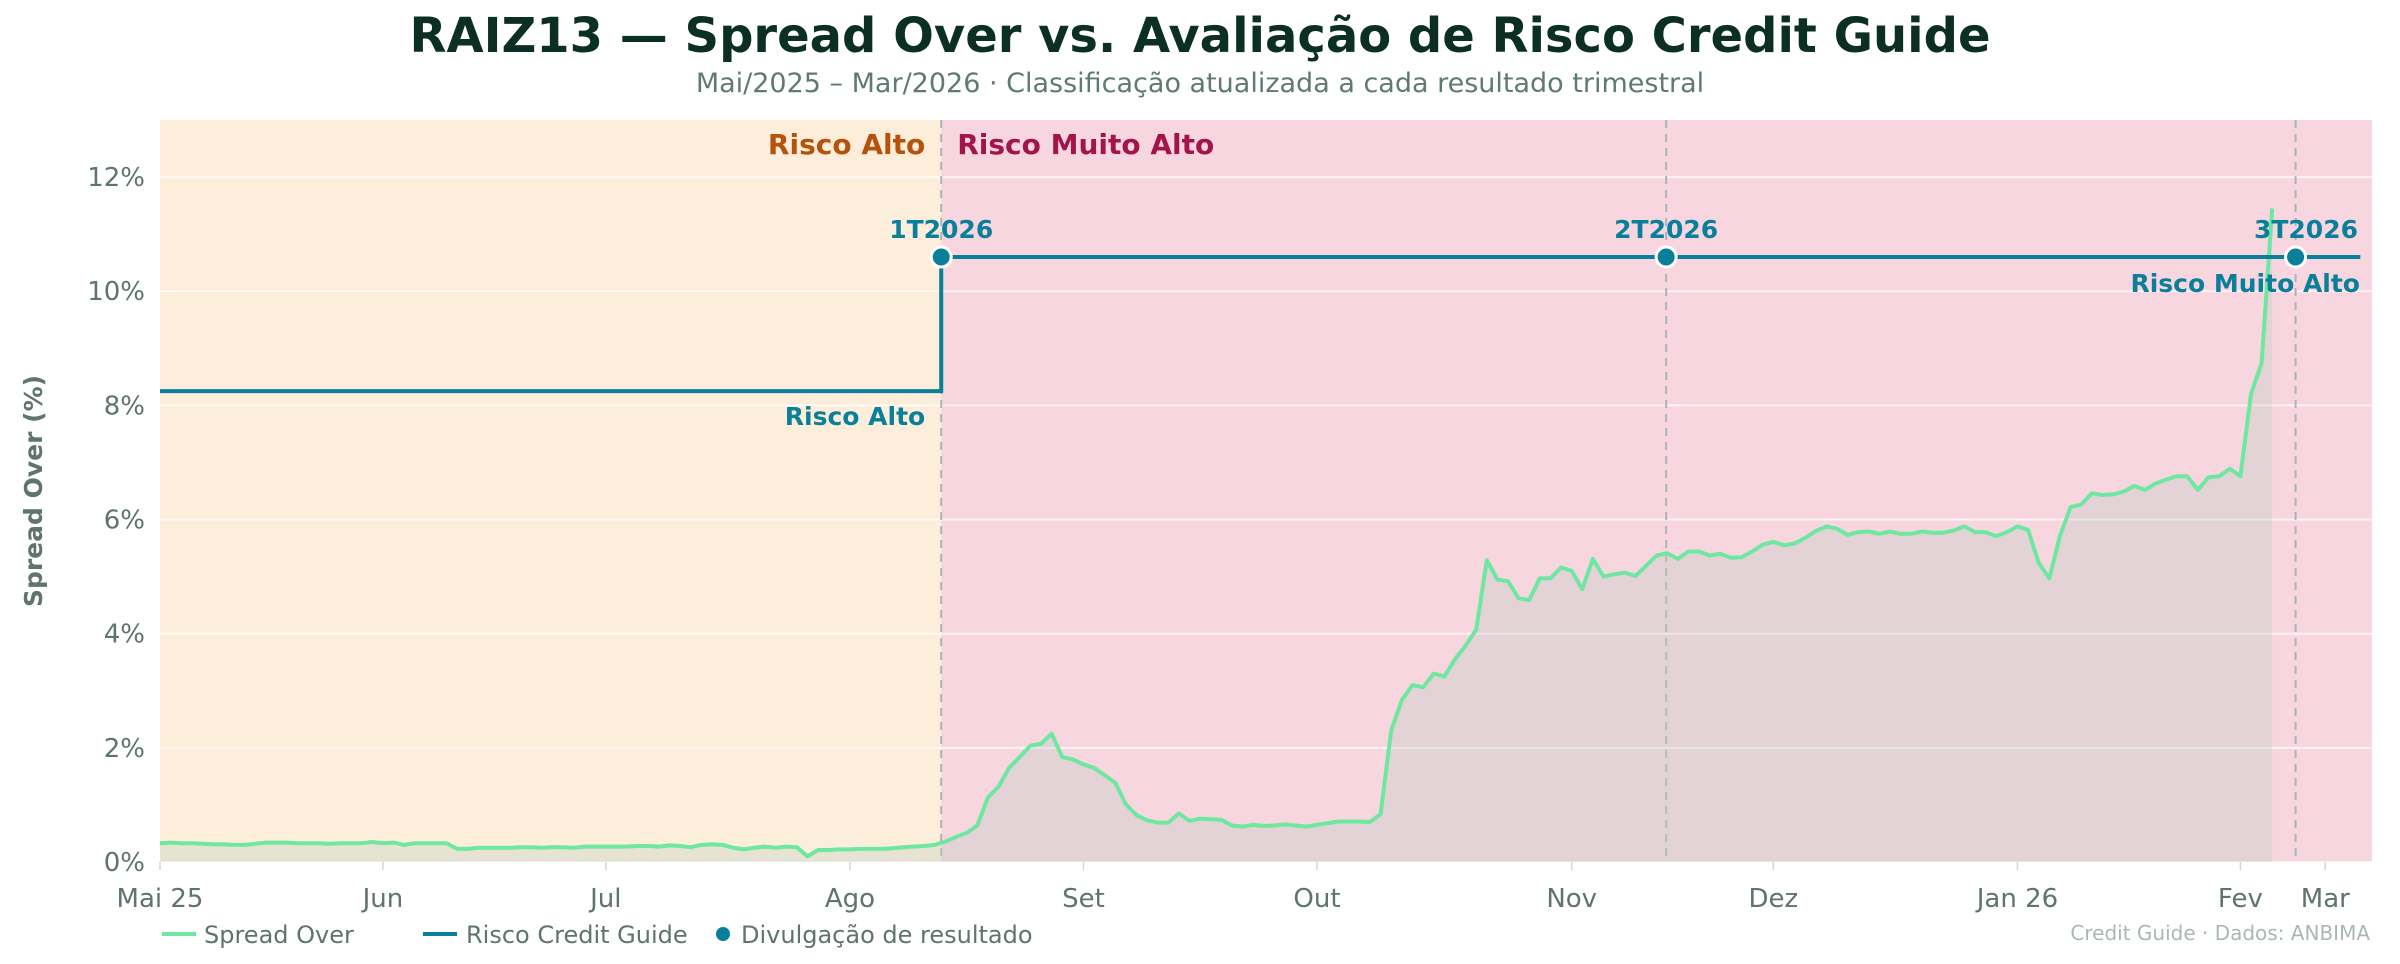 The width and height of the screenshot is (2400, 964). What do you see at coordinates (2220, 933) in the screenshot?
I see `footer-source: Credit Guide · Dados: ANBIMA` at bounding box center [2220, 933].